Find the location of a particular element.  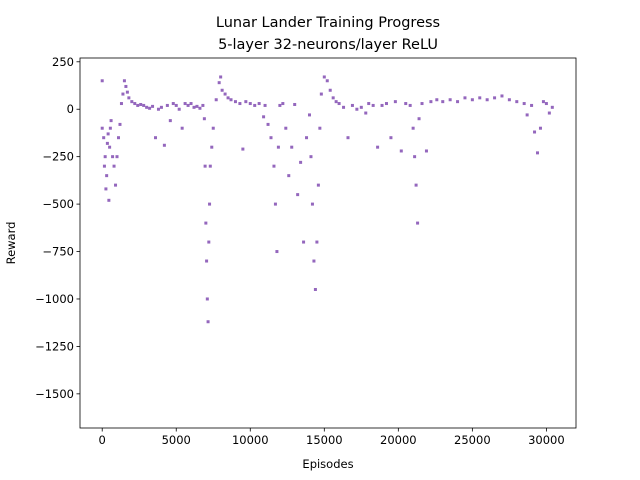

x-axis: 0 5000 10000 15000 20000 25000 30000 is located at coordinates (332, 437).